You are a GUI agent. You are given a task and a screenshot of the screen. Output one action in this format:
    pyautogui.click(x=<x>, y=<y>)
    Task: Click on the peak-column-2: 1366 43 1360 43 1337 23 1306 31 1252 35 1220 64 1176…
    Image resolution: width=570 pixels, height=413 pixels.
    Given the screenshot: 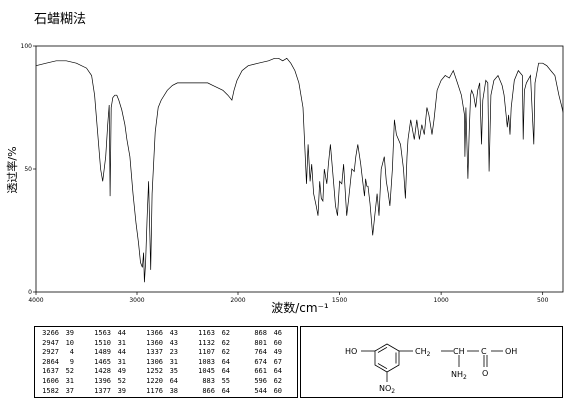 What is the action you would take?
    pyautogui.click(x=159, y=362)
    